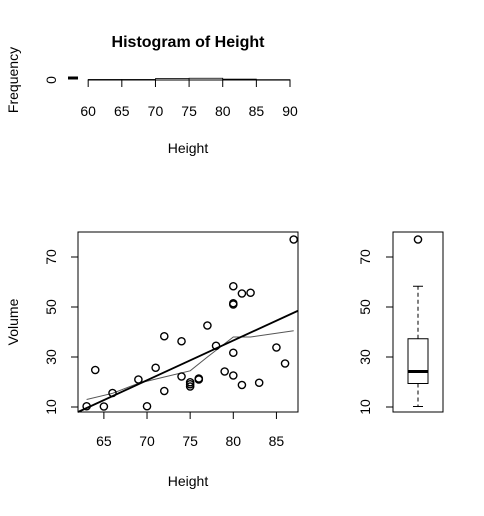 This screenshot has width=484, height=516. I want to click on histogram-x-tick-label-6: 90, so click(290, 111).